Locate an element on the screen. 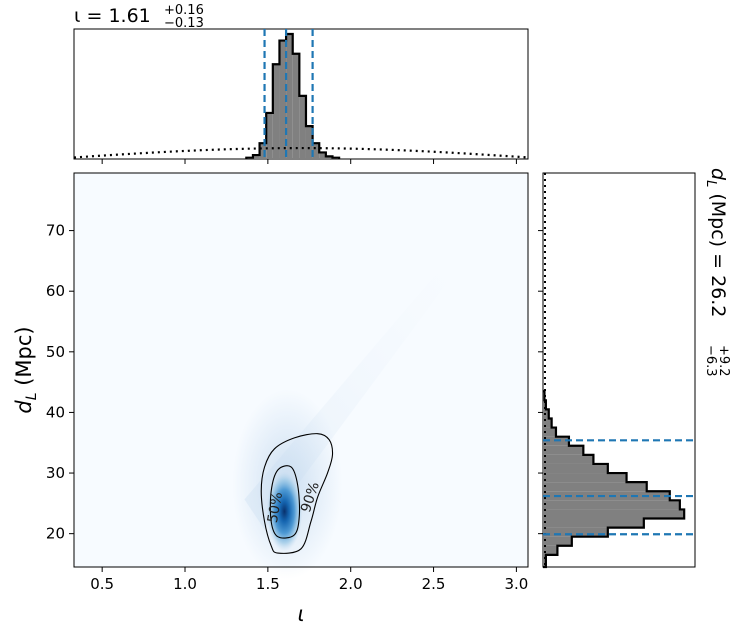 This screenshot has height=635, width=743. right-hist-outline is located at coordinates (614, 479).